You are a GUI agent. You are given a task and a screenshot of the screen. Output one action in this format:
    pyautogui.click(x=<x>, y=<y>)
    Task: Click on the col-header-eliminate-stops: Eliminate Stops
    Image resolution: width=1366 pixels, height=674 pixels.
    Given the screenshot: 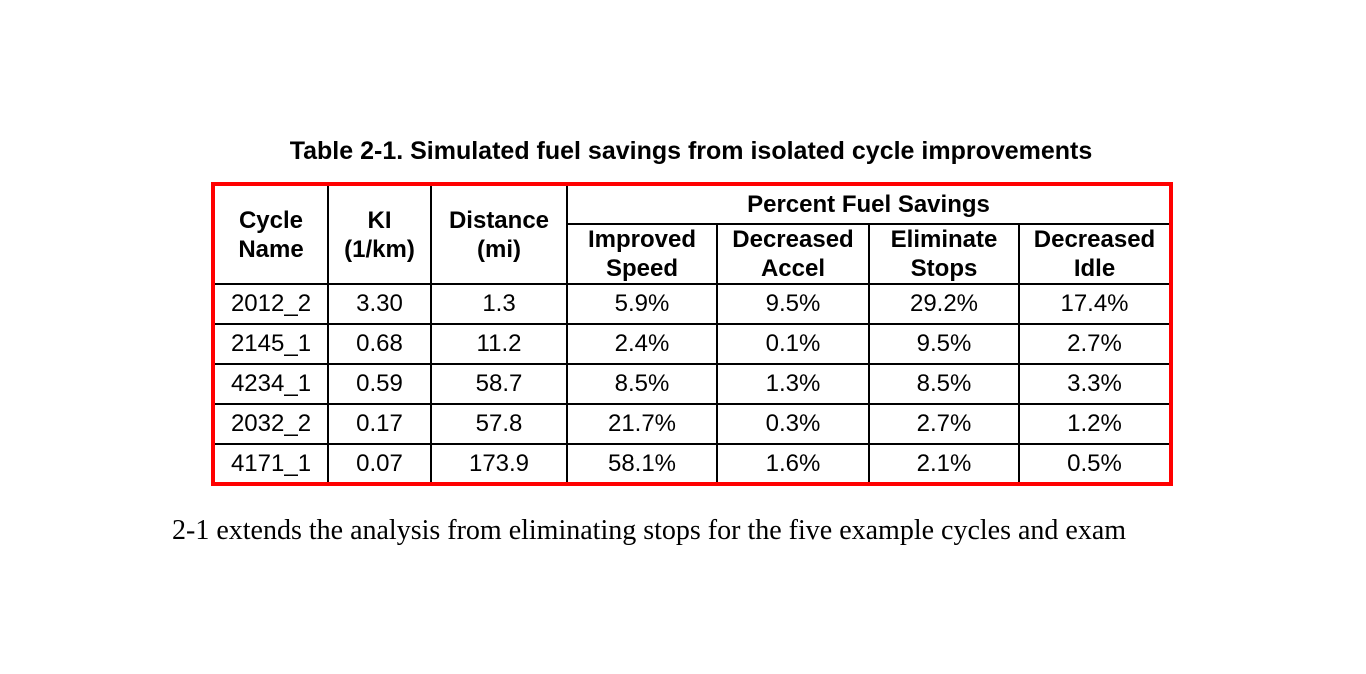 What is the action you would take?
    pyautogui.click(x=944, y=254)
    